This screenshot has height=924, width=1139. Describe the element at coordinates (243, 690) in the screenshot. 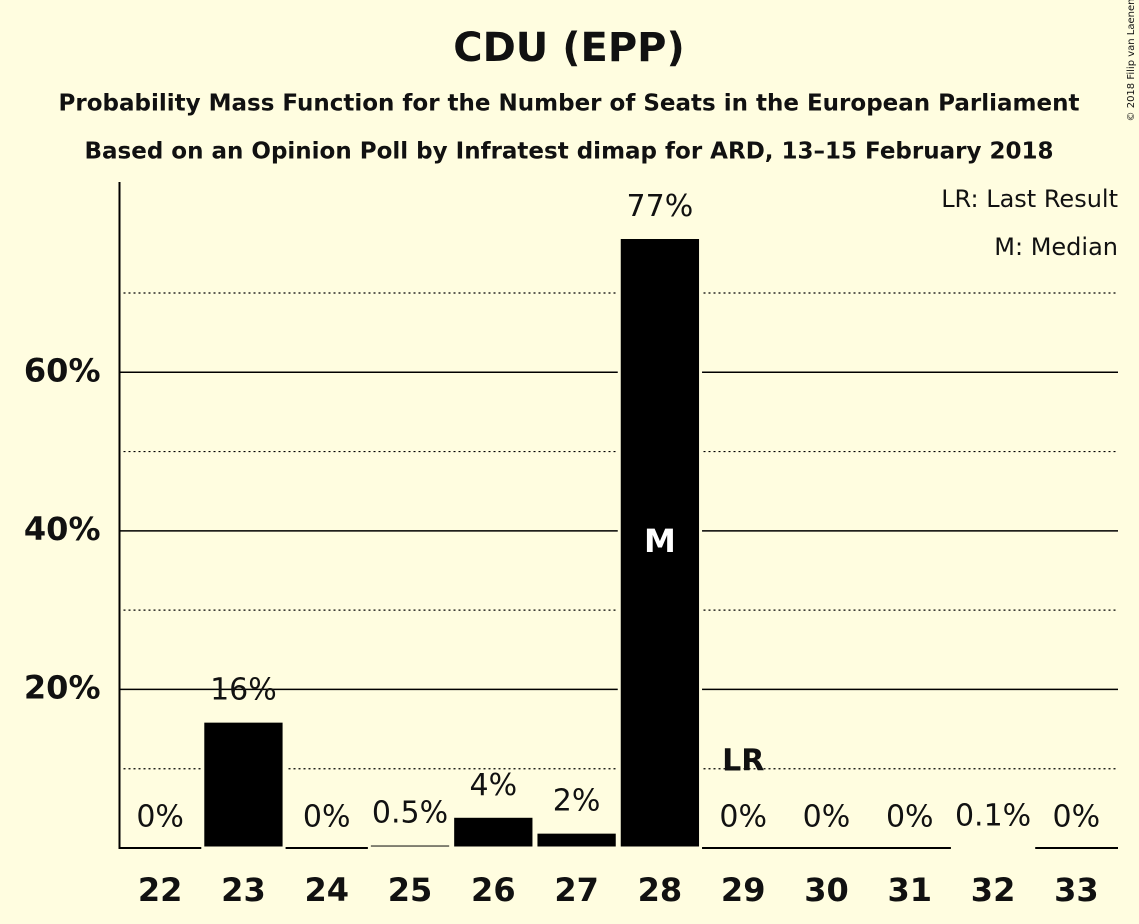

I see `value-label: 16%` at that location.